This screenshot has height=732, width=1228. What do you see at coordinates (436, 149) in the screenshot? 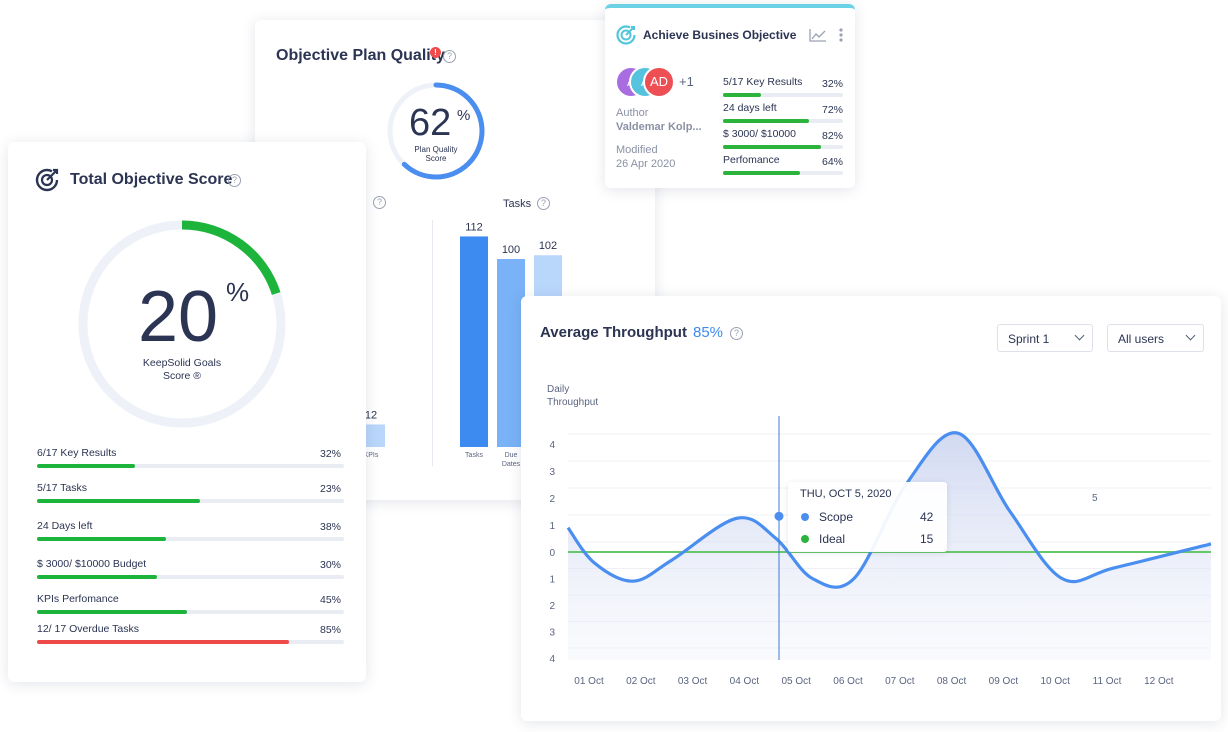
I see `plan-quality-label-line1: Plan Quality` at bounding box center [436, 149].